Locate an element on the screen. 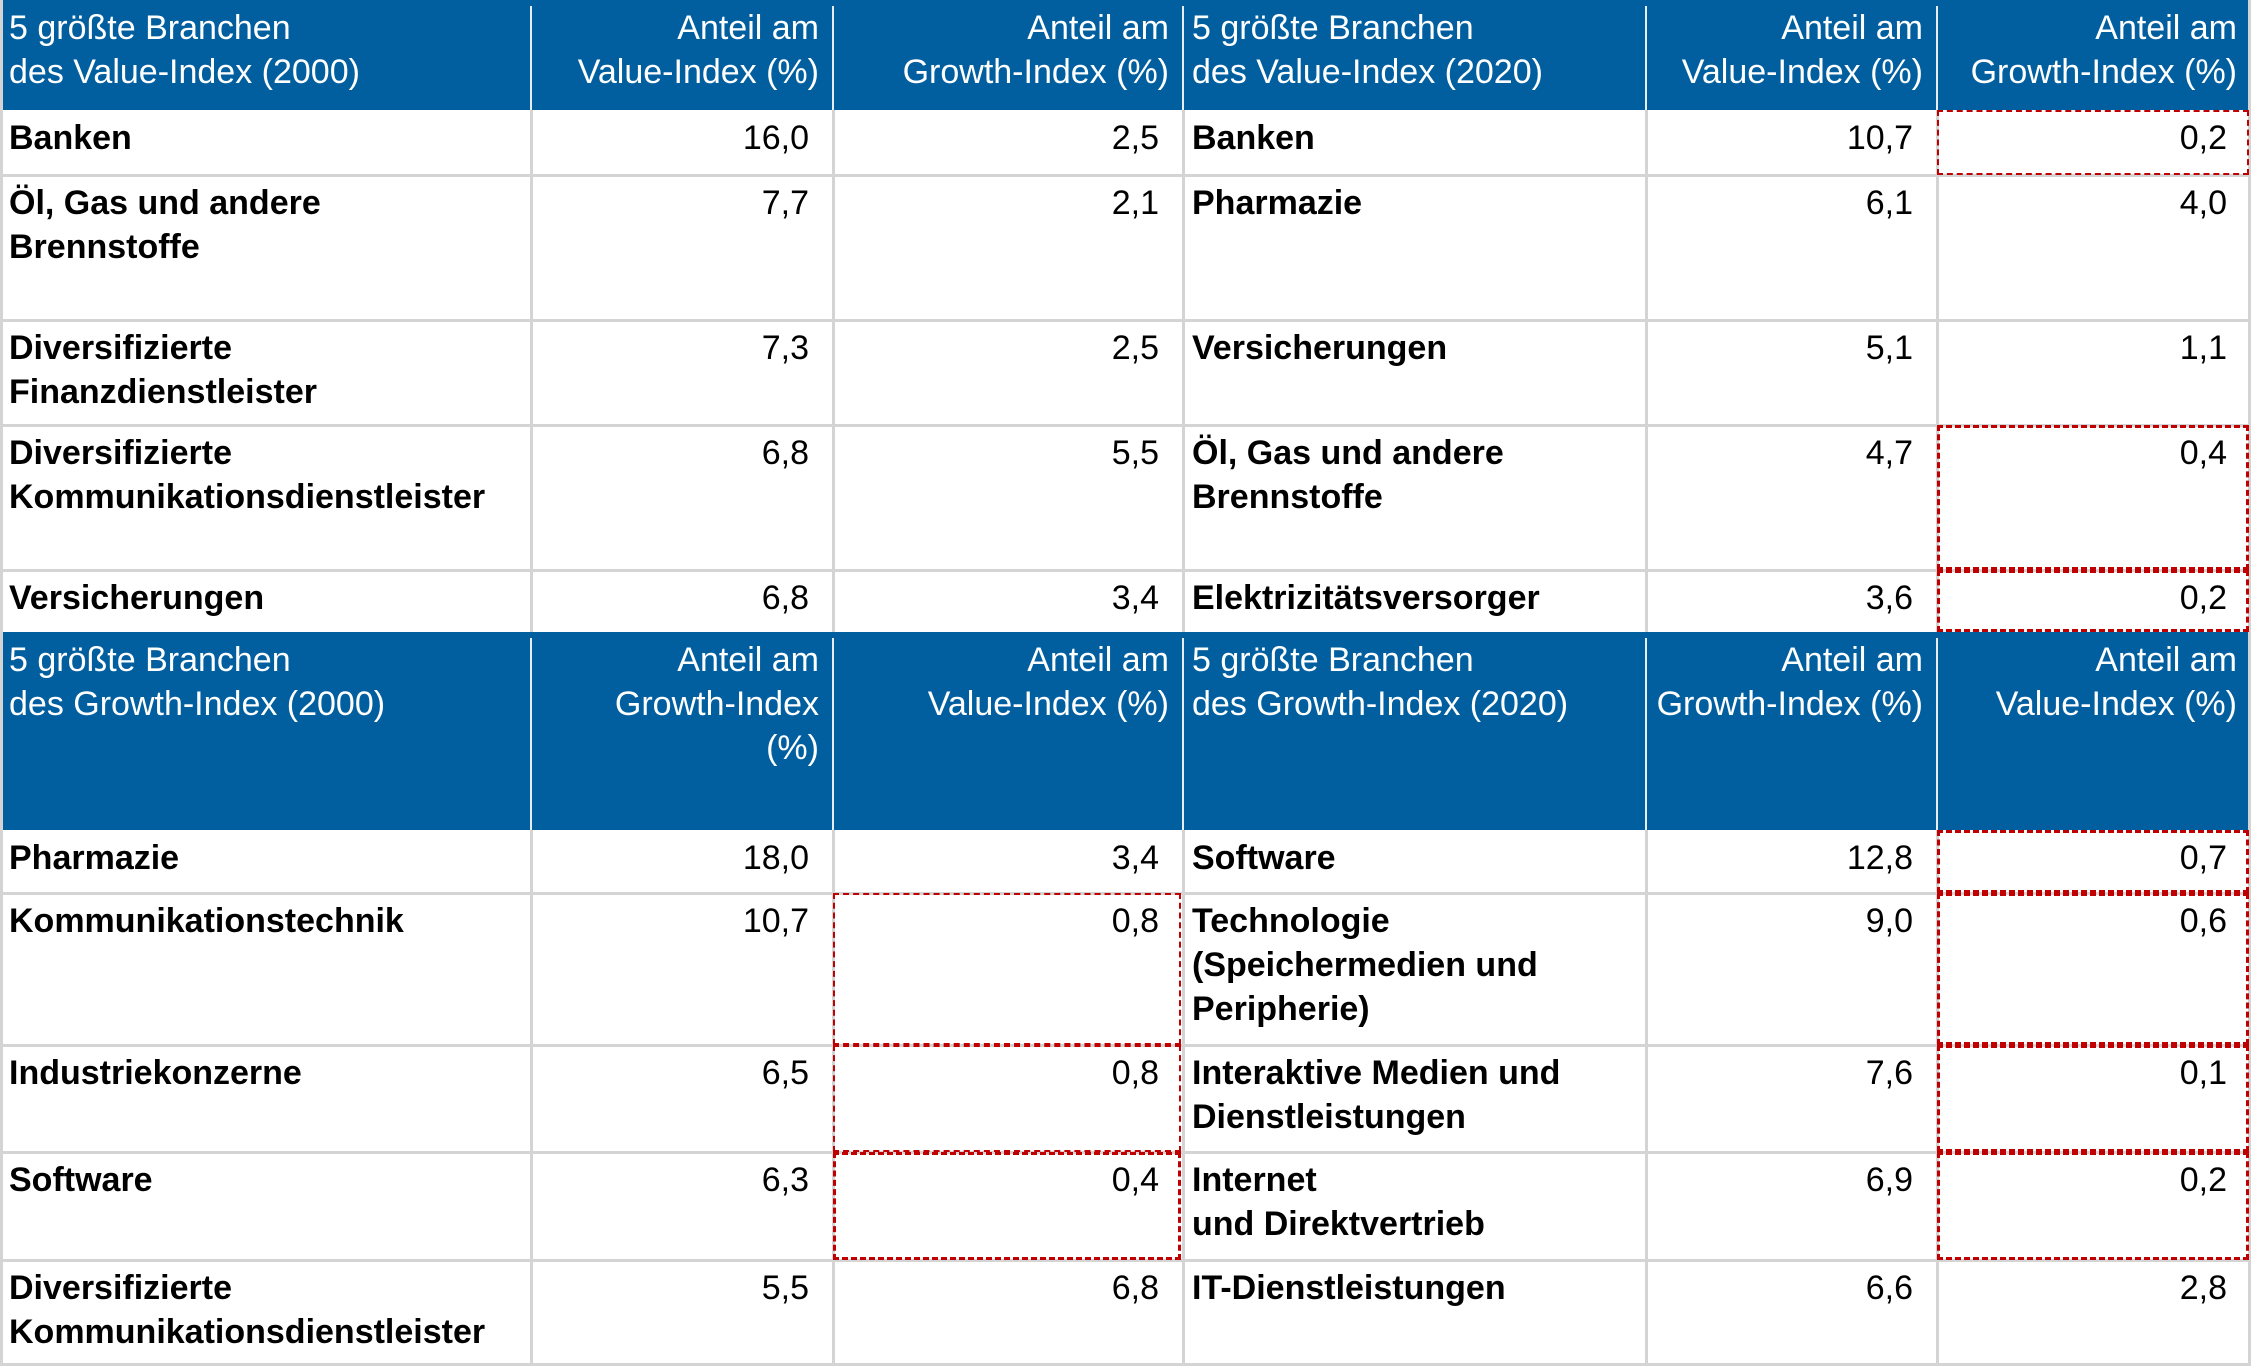 The width and height of the screenshot is (2251, 1366). industry-label: Diversifizierte Finanzdienstleister is located at coordinates (163, 370).